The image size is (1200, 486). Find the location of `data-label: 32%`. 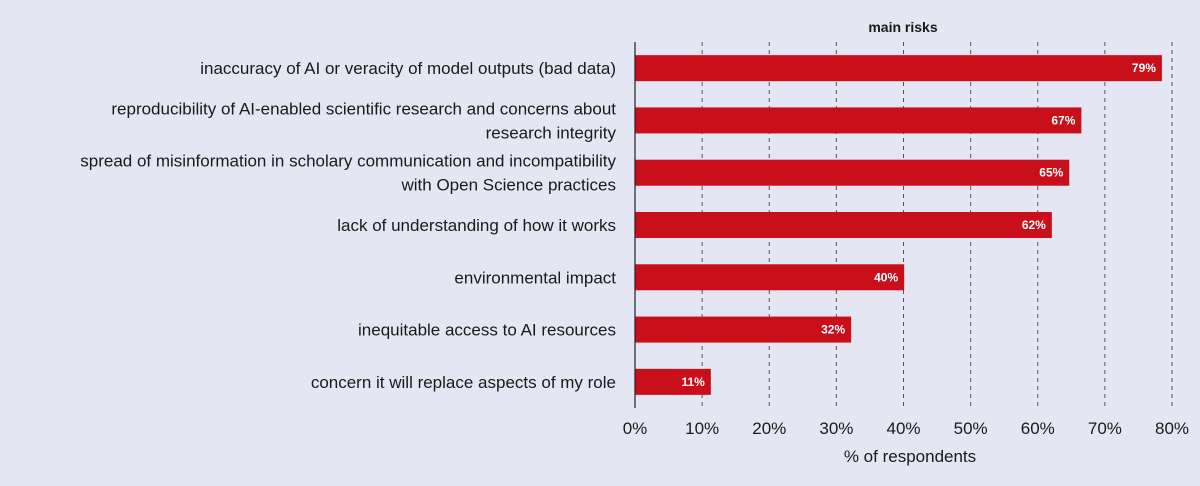

data-label: 32% is located at coordinates (833, 330).